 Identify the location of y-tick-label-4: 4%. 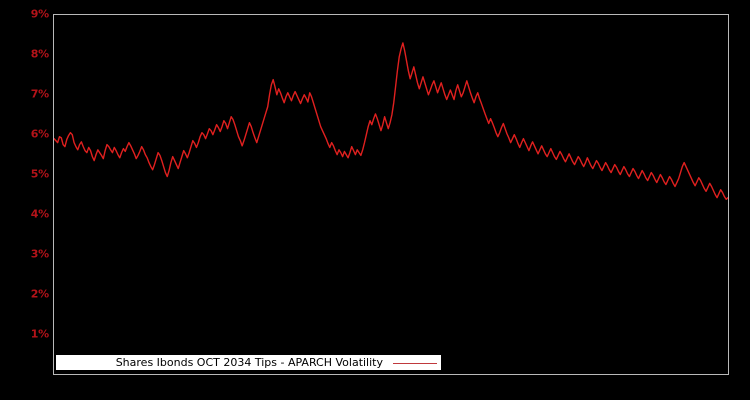
(39, 214).